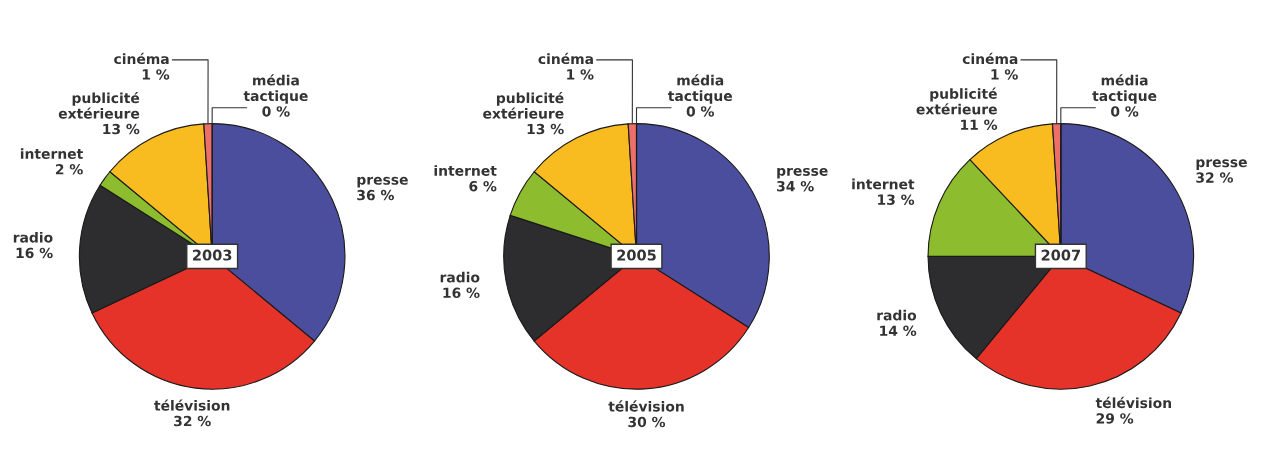 This screenshot has height=461, width=1273. I want to click on data-label: 14 %, so click(898, 331).